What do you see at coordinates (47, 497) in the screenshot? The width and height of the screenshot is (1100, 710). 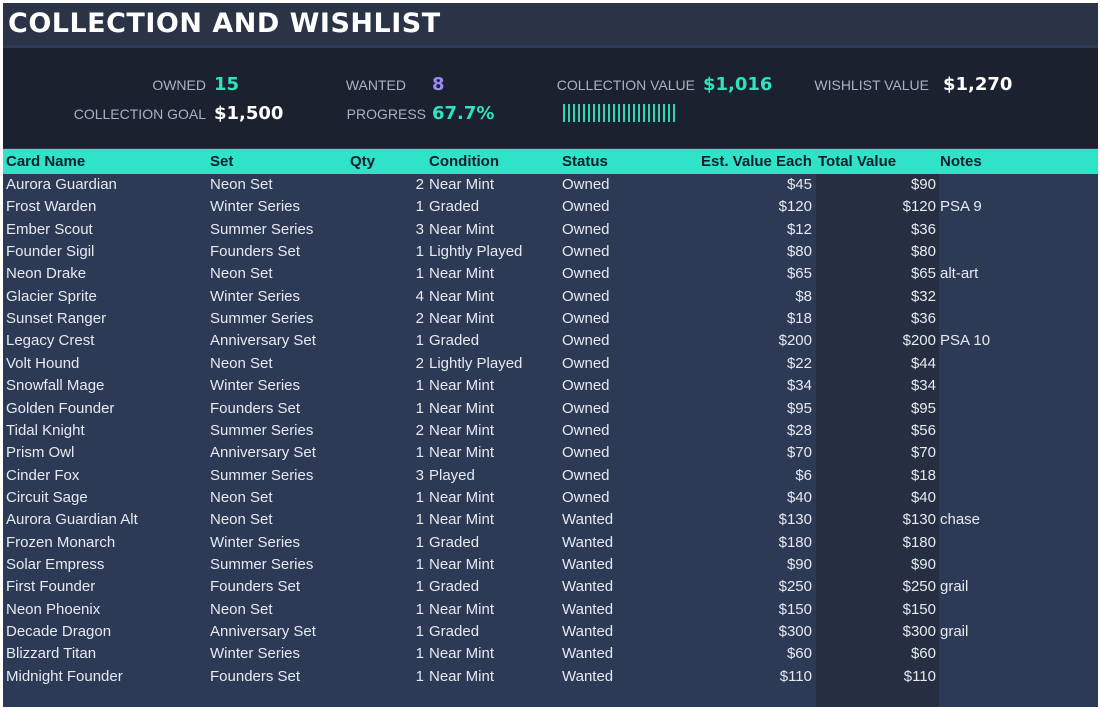 I see `cell-card-name: Circuit Sage` at bounding box center [47, 497].